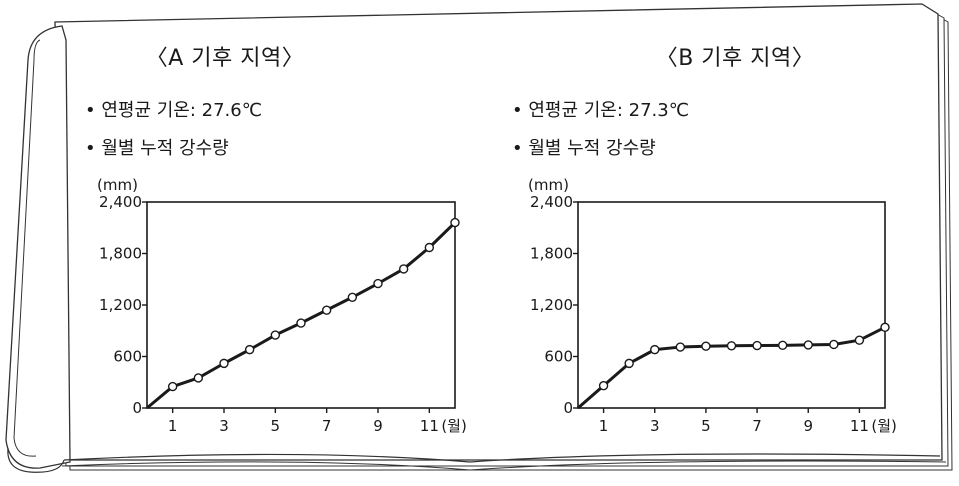 This screenshot has width=959, height=486. What do you see at coordinates (735, 58) in the screenshot?
I see `panel-b-title: 〈B 기후 지역〉` at bounding box center [735, 58].